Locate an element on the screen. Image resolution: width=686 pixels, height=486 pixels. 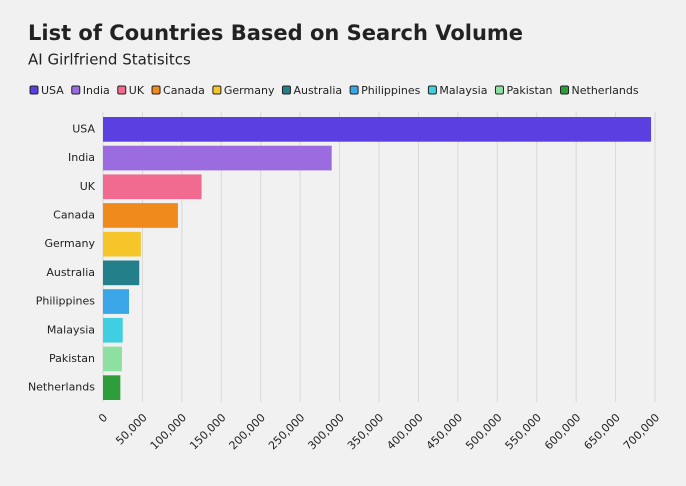
chart-subtitle: AI Girlfriend Statisitcs is located at coordinates (109, 60).